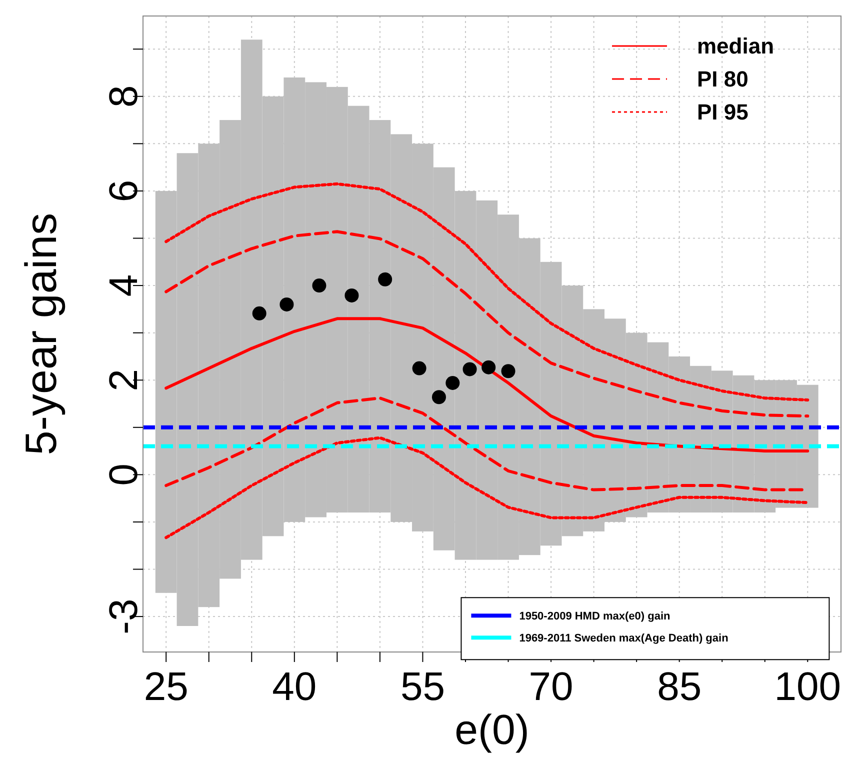 This screenshot has width=850, height=768. Describe the element at coordinates (722, 112) in the screenshot. I see `legend-label: PI 95` at that location.